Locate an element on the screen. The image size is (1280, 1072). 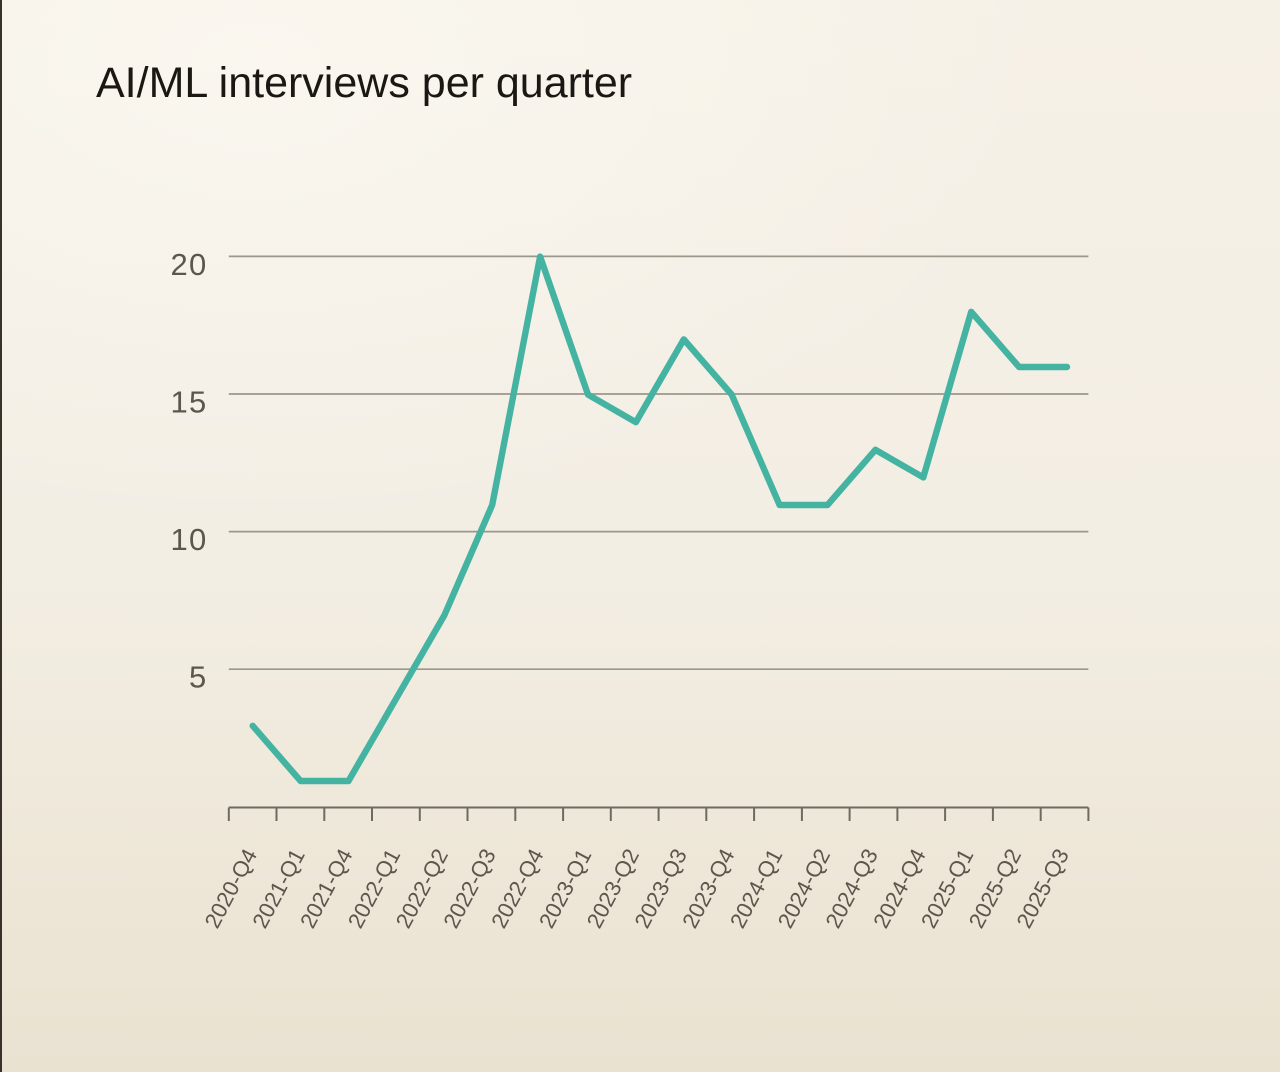
svg-text: 20 is located at coordinates (189, 264).